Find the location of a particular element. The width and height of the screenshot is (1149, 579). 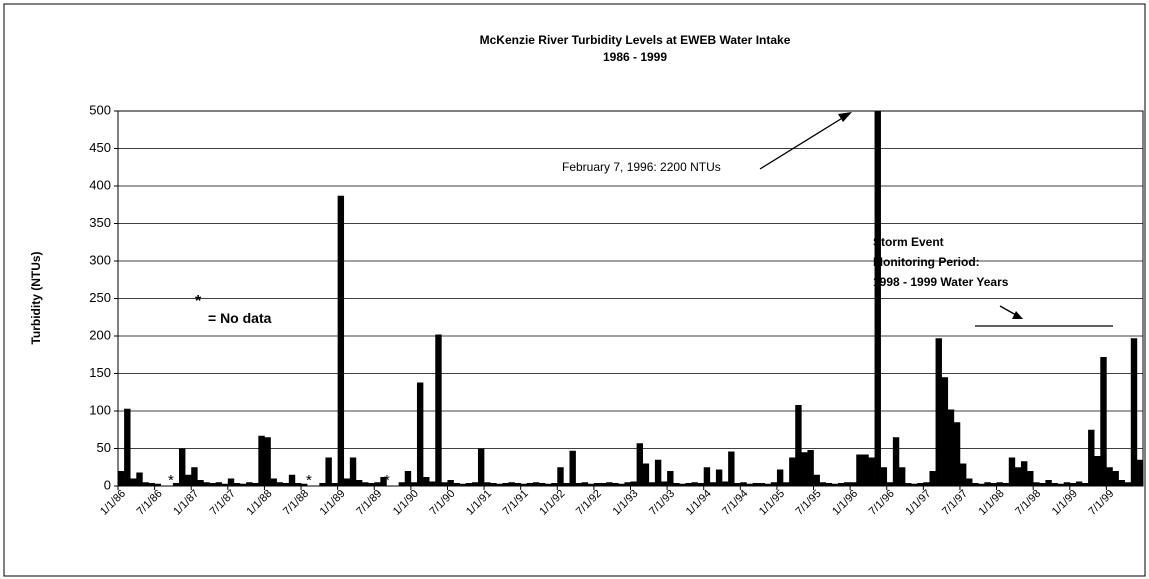

y-tick-label: 200 is located at coordinates (100, 334).